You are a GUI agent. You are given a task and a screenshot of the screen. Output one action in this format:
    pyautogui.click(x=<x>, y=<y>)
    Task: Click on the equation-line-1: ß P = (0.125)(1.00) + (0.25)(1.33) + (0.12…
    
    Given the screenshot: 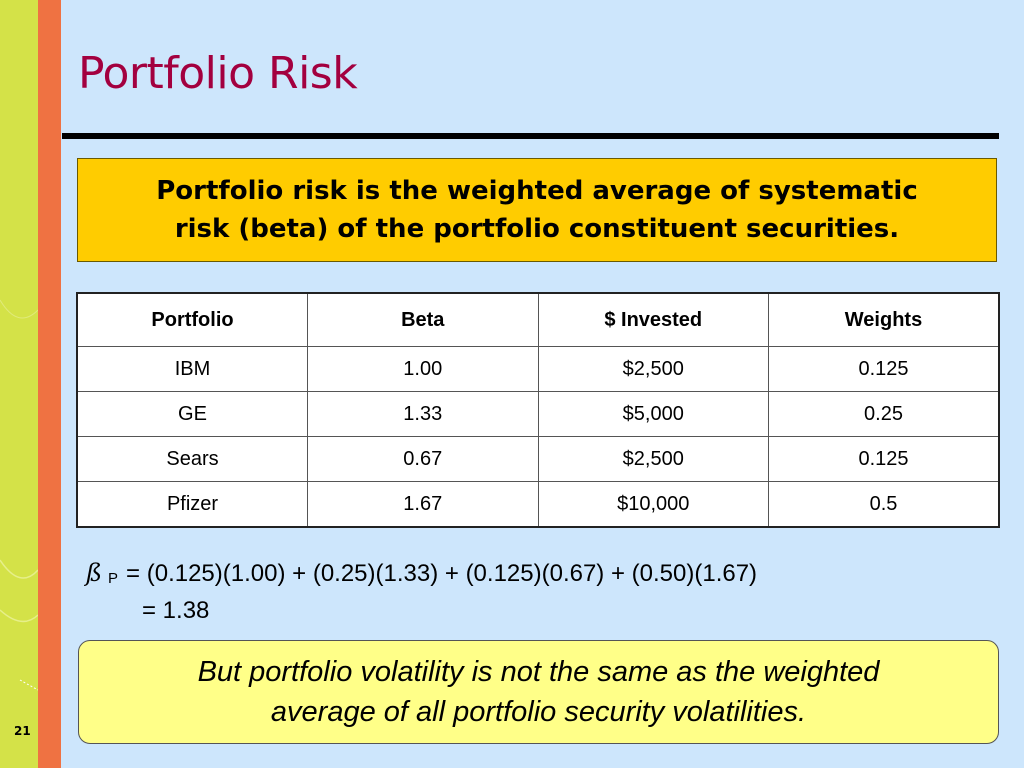 What is the action you would take?
    pyautogui.click(x=551, y=575)
    